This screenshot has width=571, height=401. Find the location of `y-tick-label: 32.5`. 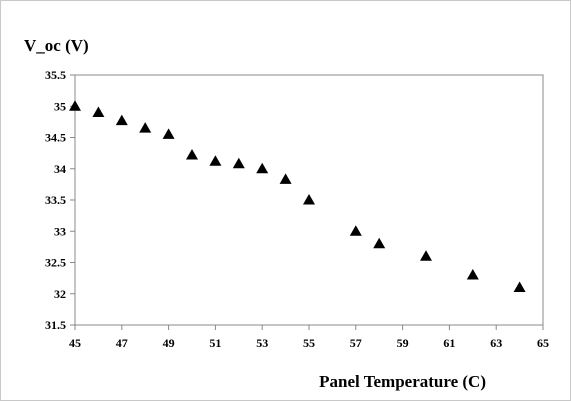

y-tick-label: 32.5 is located at coordinates (55, 263).